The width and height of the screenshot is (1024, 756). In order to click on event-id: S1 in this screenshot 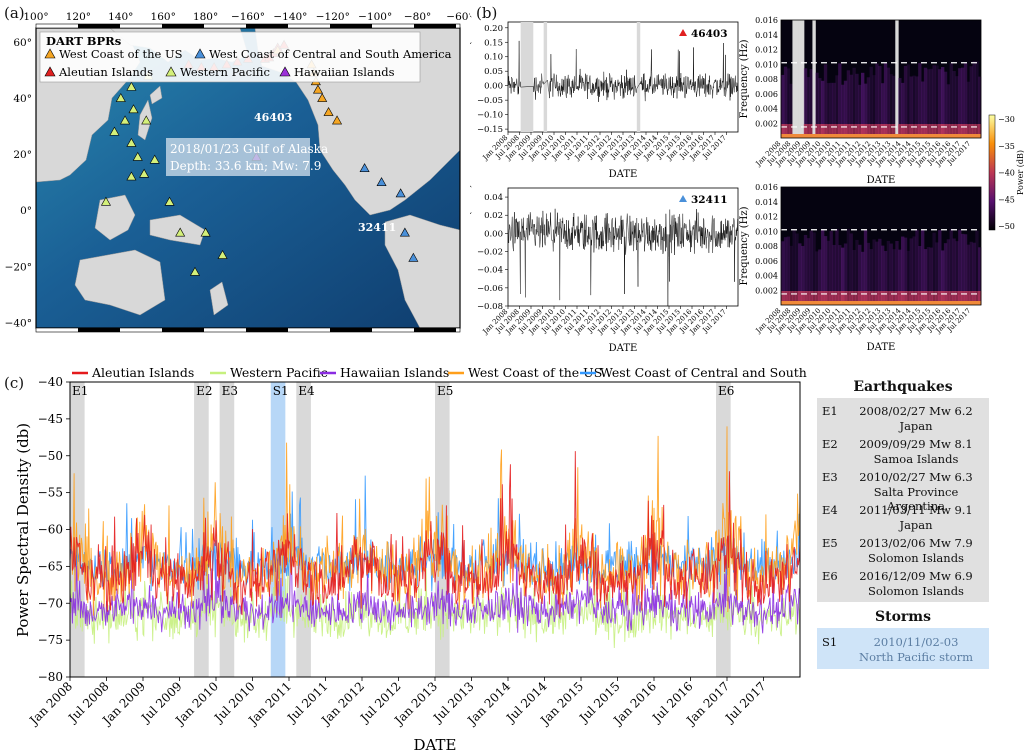, I will do `click(830, 642)`.